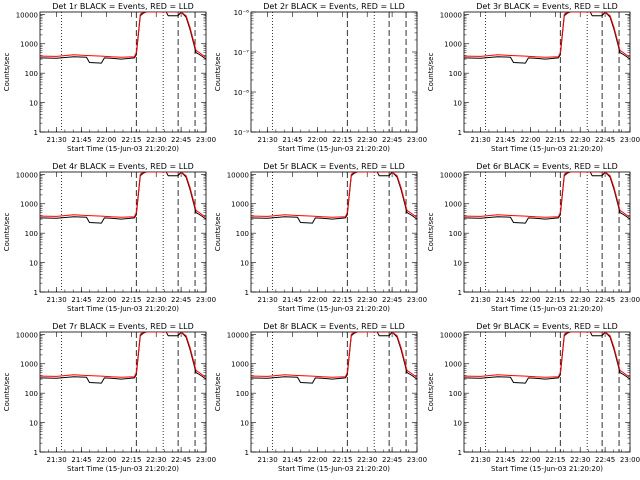 Image resolution: width=640 pixels, height=480 pixels. What do you see at coordinates (547, 326) in the screenshot?
I see `panel-title: Det 9r BLACK = Events, RED = LLD` at bounding box center [547, 326].